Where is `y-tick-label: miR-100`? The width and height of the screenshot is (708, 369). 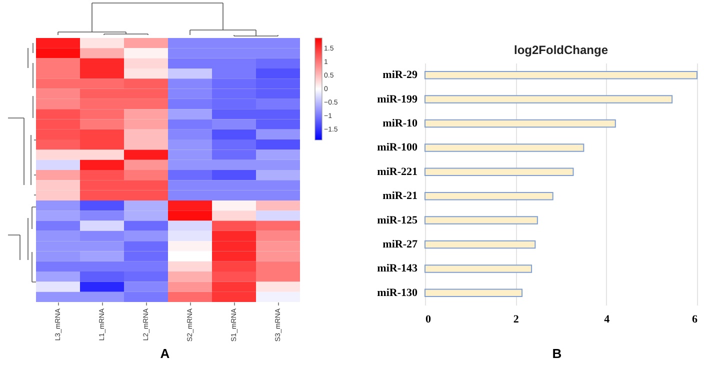 y-tick-label: miR-100 is located at coordinates (397, 148).